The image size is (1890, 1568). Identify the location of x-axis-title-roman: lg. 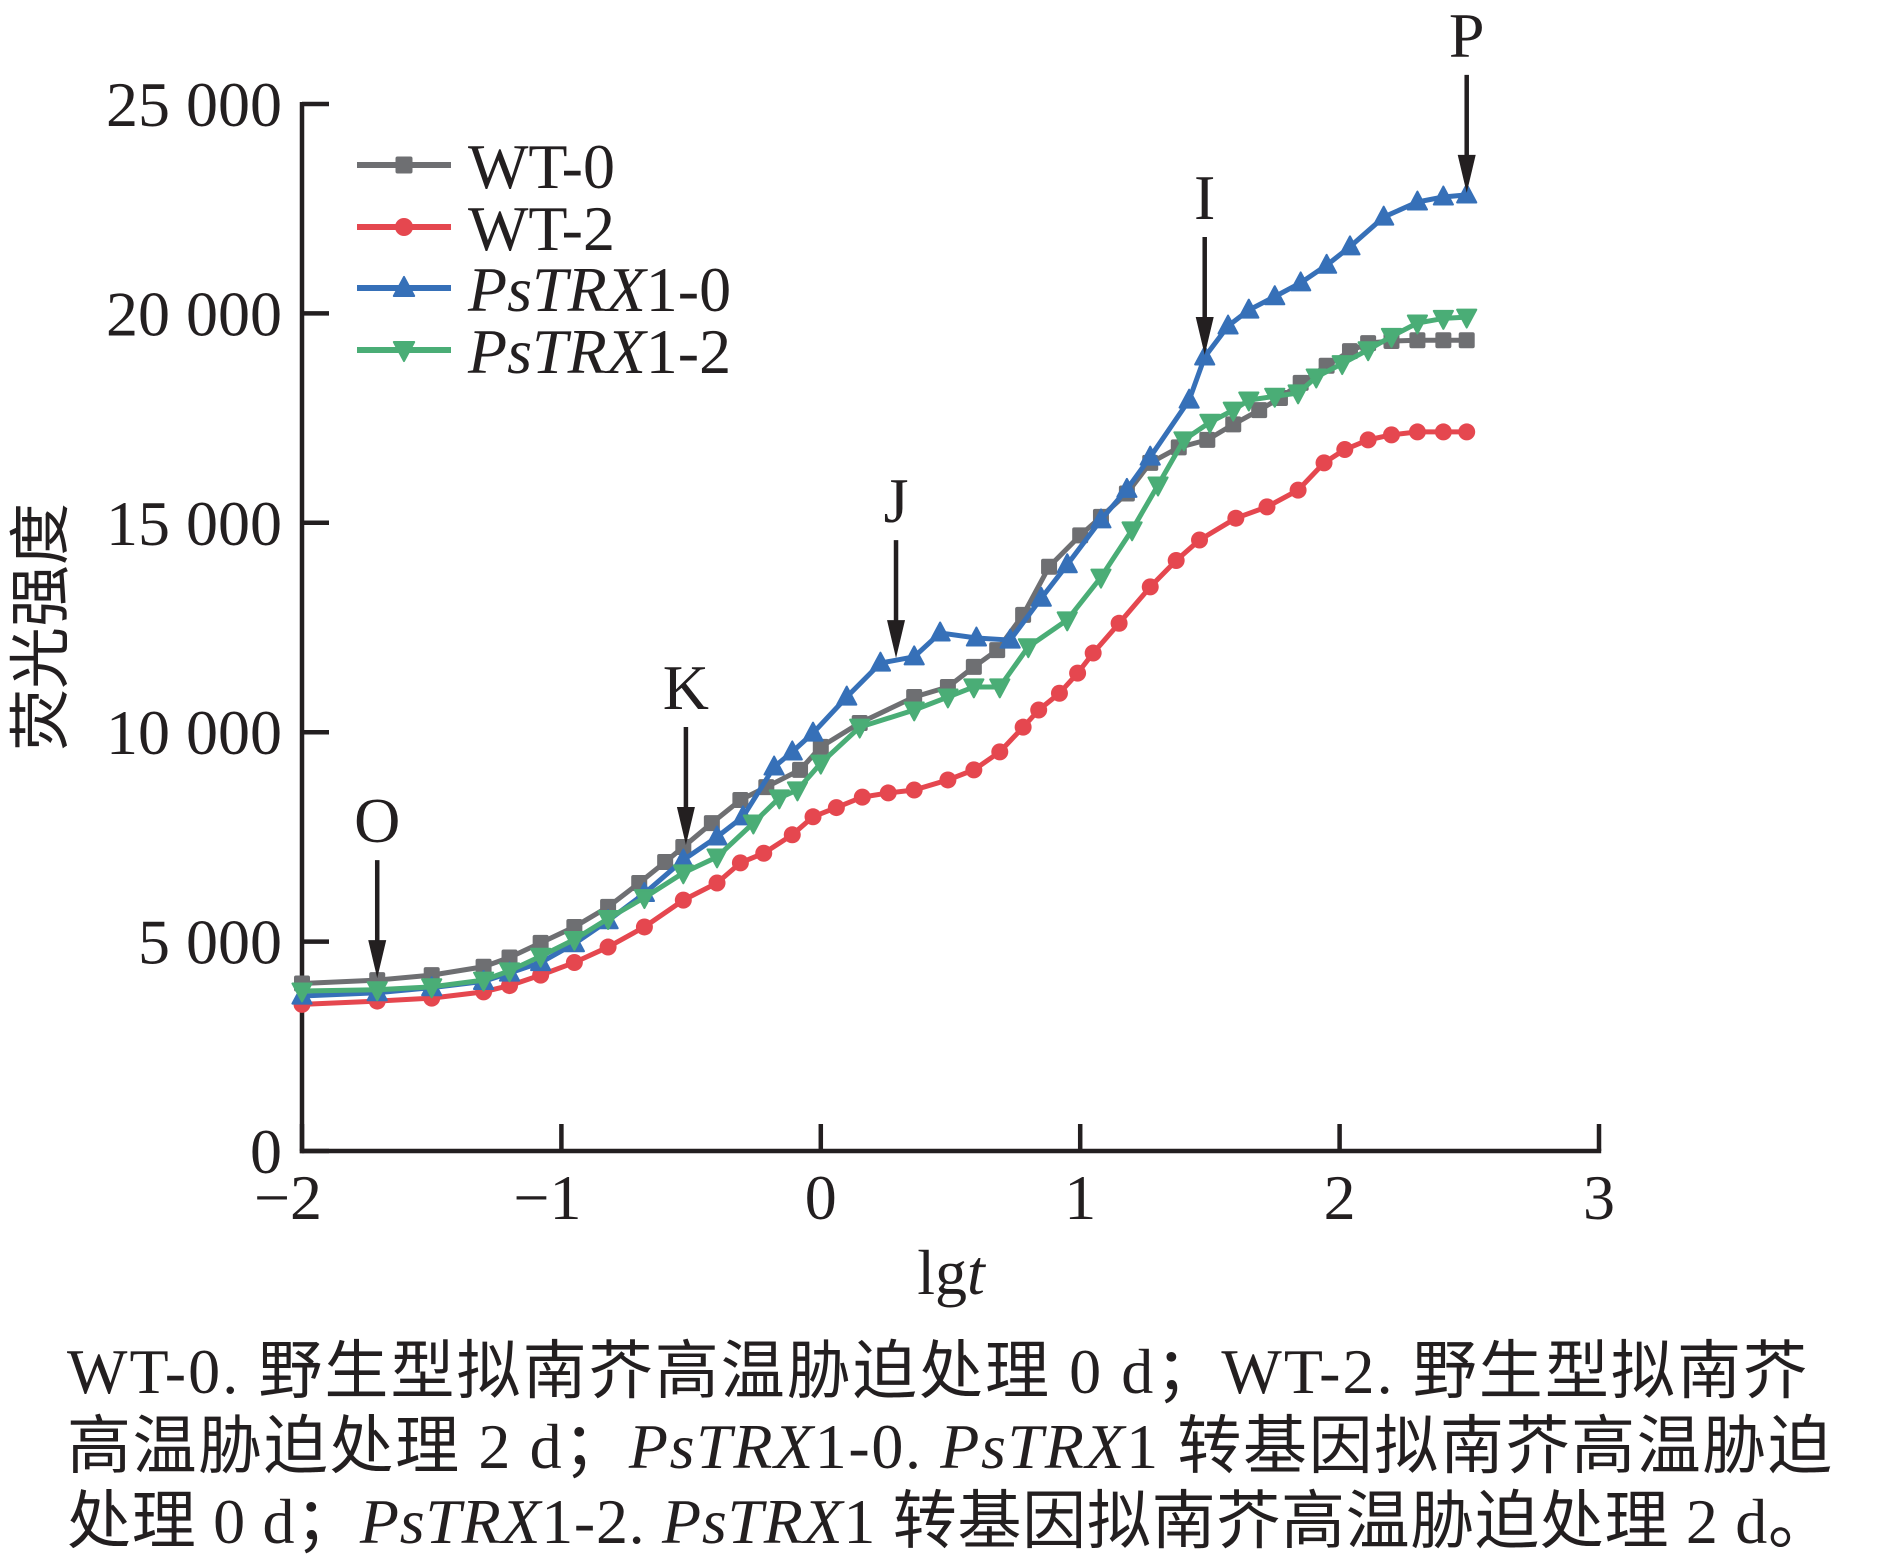
(942, 1272).